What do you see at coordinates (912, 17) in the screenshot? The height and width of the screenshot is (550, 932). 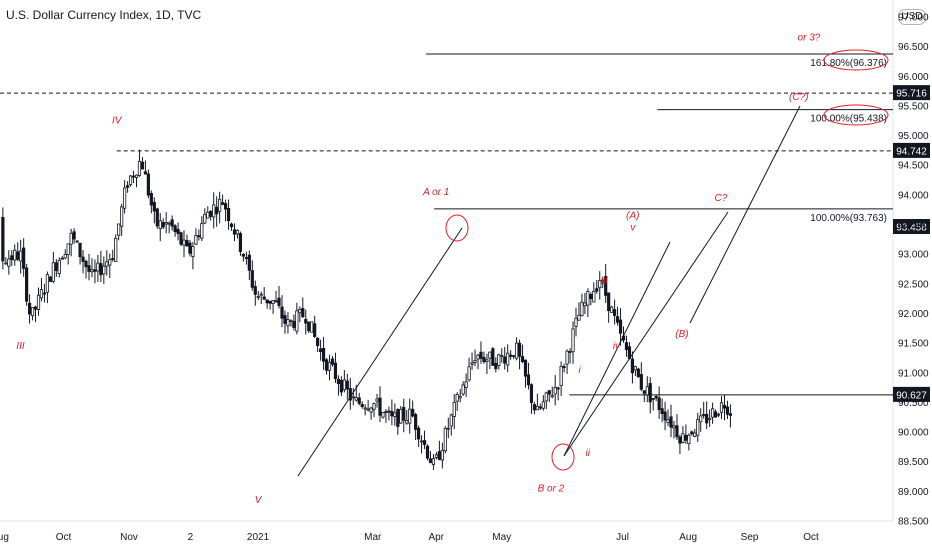 I see `currency-badge: USD` at bounding box center [912, 17].